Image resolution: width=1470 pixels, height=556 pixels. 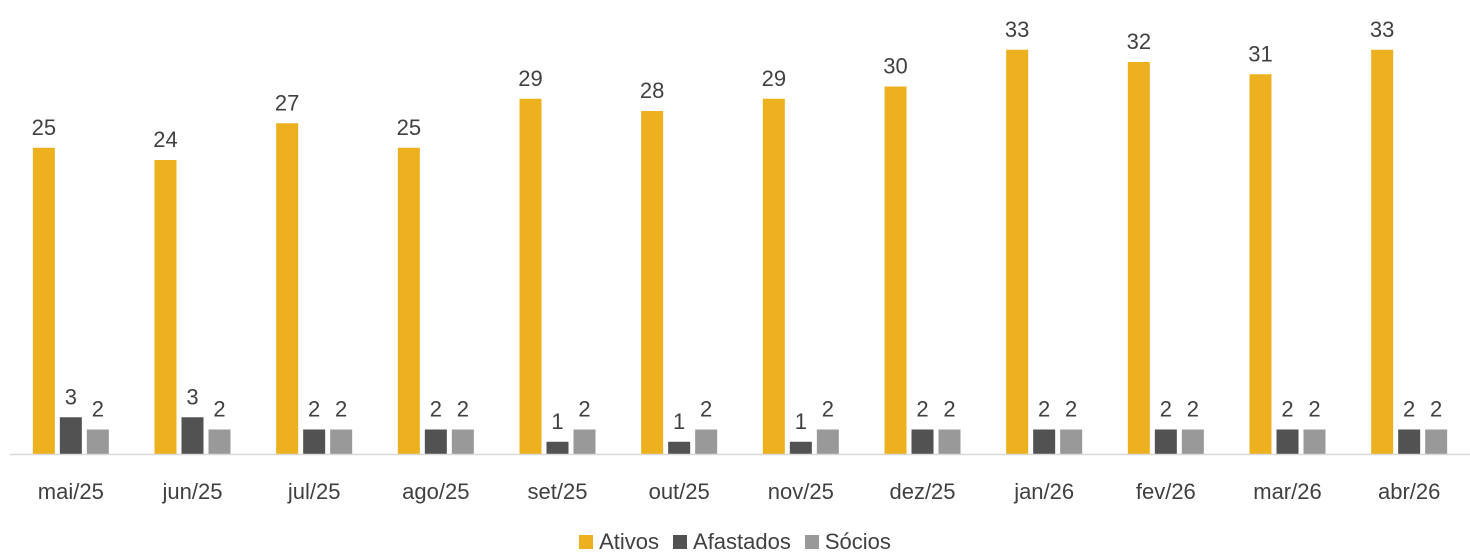 I want to click on legend-label-sócios: Sócios, so click(x=857, y=541).